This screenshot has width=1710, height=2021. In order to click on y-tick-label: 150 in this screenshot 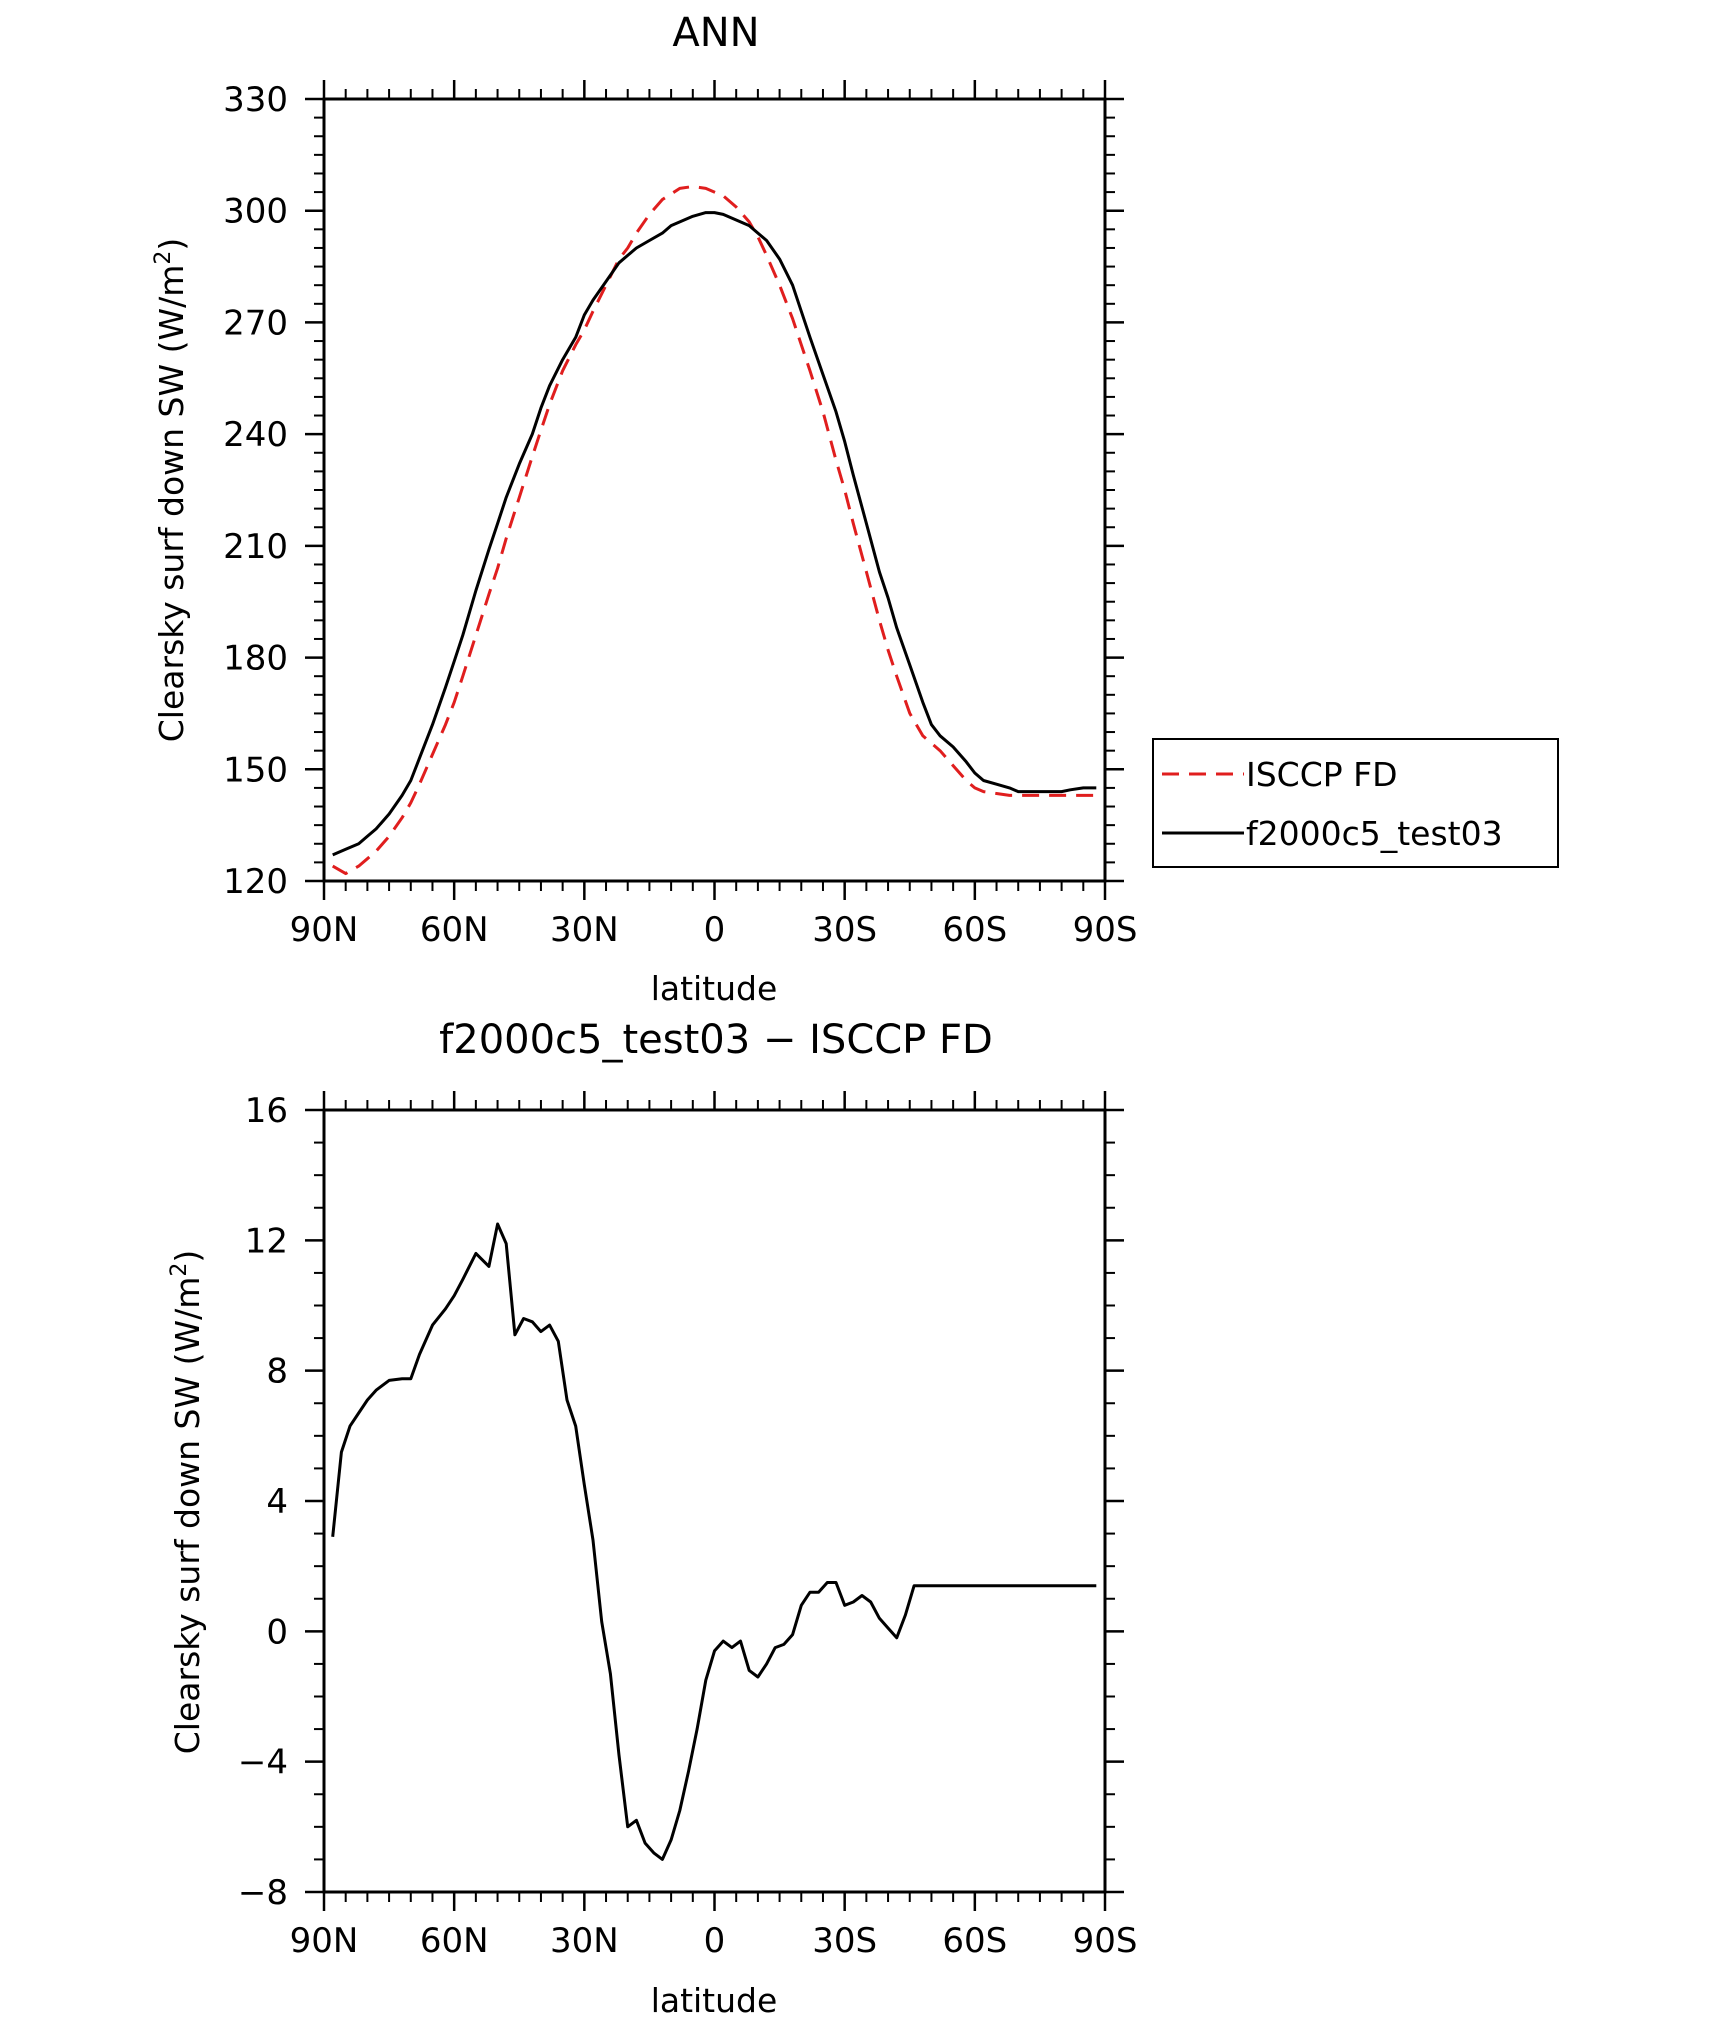, I will do `click(255, 770)`.